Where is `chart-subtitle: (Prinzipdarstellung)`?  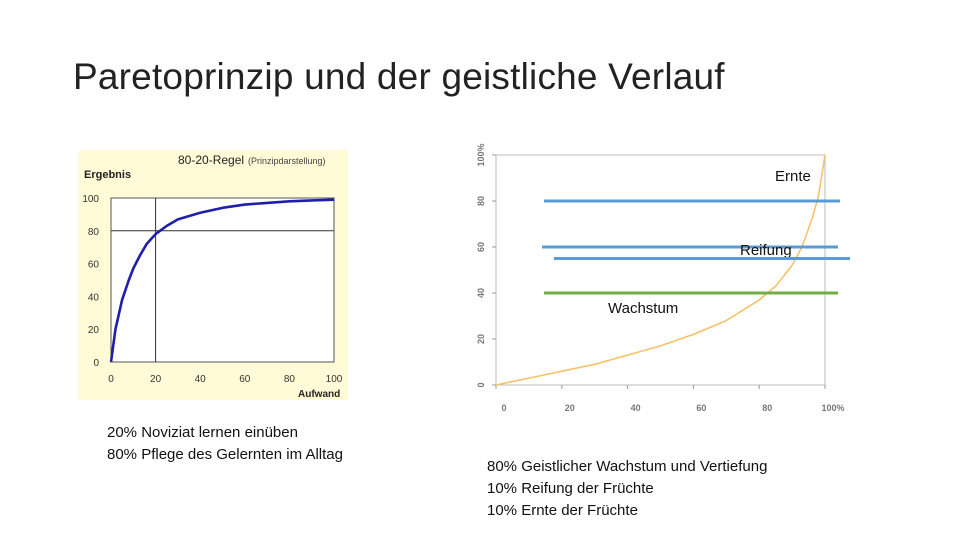
chart-subtitle: (Prinzipdarstellung) is located at coordinates (287, 161).